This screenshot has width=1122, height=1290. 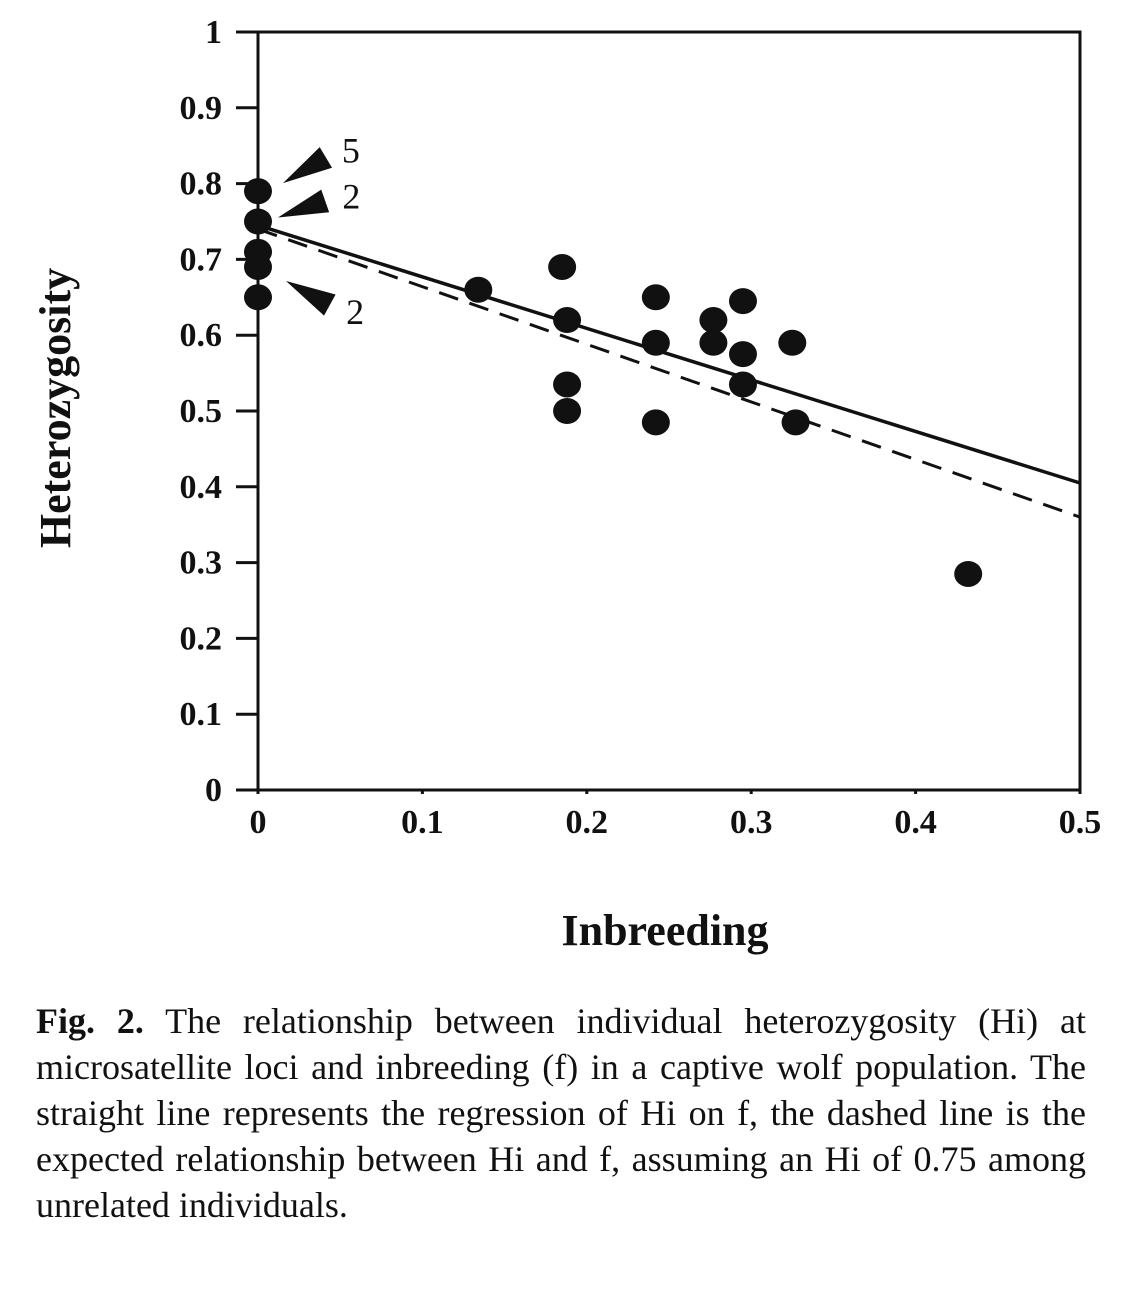 I want to click on y-tick-label-3: 0.3, so click(x=201, y=563).